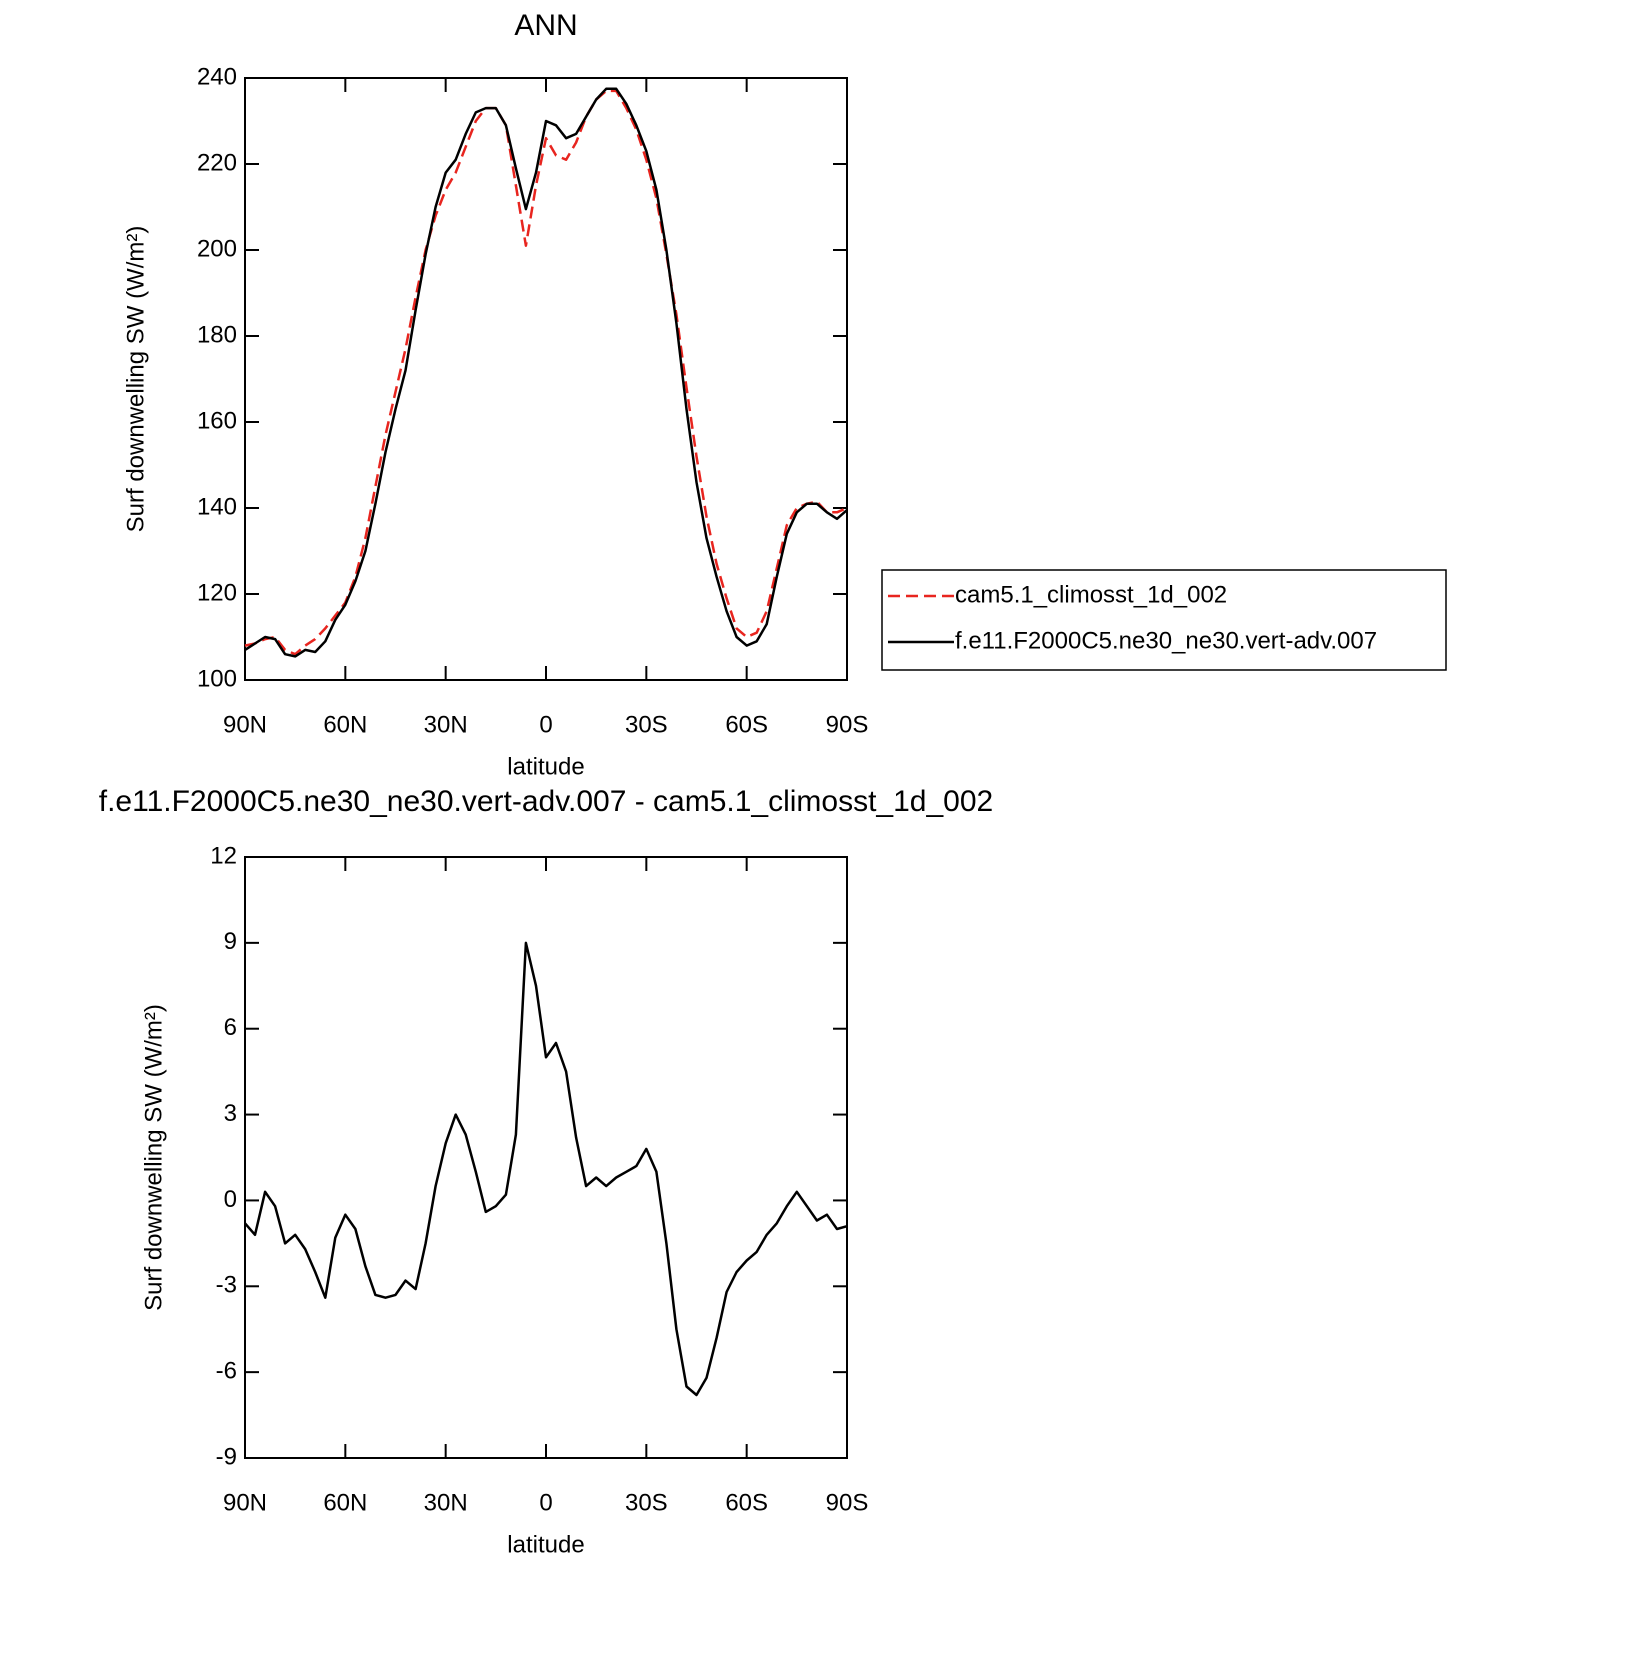 This screenshot has height=1663, width=1638. What do you see at coordinates (226, 1370) in the screenshot?
I see `y-tick-label: -6` at bounding box center [226, 1370].